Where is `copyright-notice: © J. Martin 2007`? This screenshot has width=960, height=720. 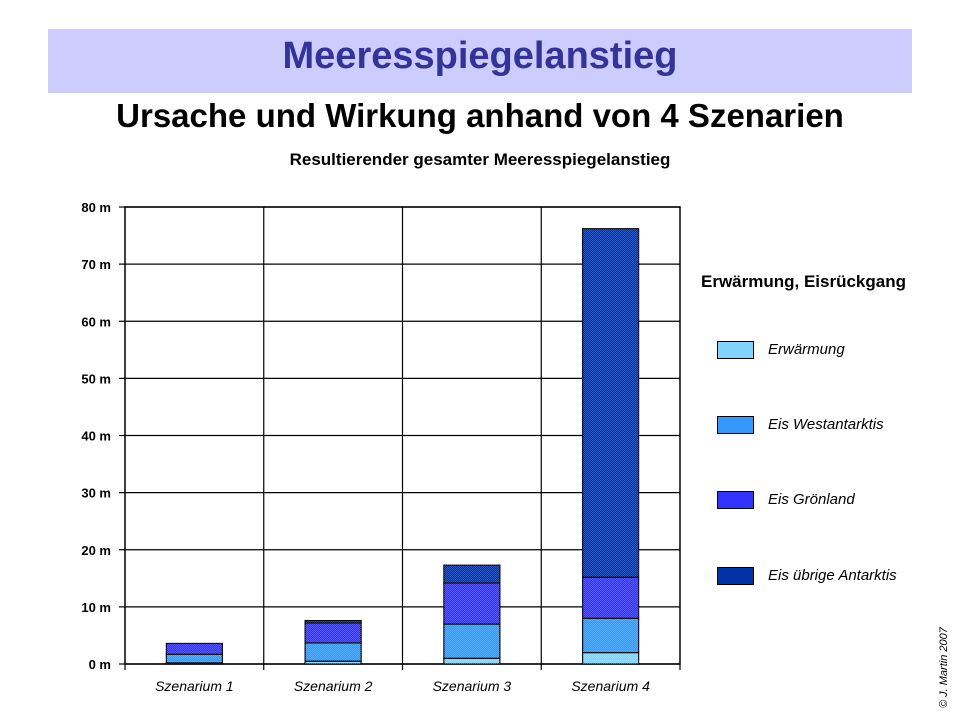 copyright-notice: © J. Martin 2007 is located at coordinates (944, 667).